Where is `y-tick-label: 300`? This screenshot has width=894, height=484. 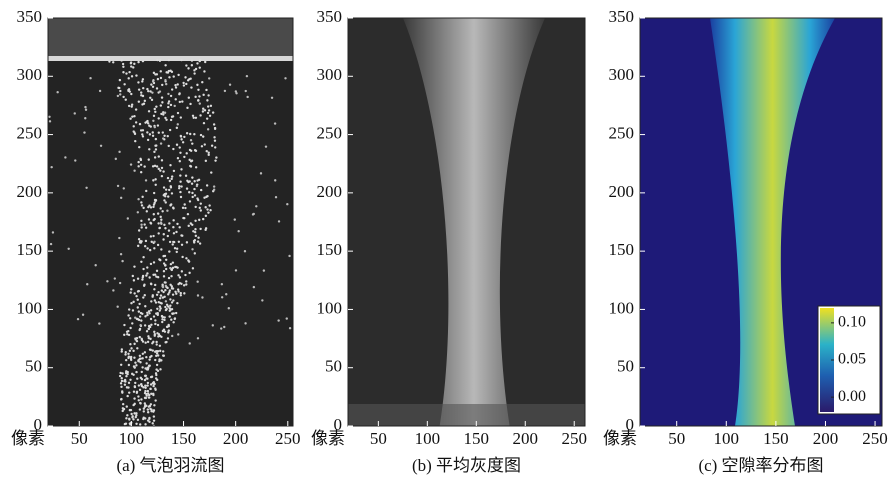 y-tick-label: 300 is located at coordinates (622, 74).